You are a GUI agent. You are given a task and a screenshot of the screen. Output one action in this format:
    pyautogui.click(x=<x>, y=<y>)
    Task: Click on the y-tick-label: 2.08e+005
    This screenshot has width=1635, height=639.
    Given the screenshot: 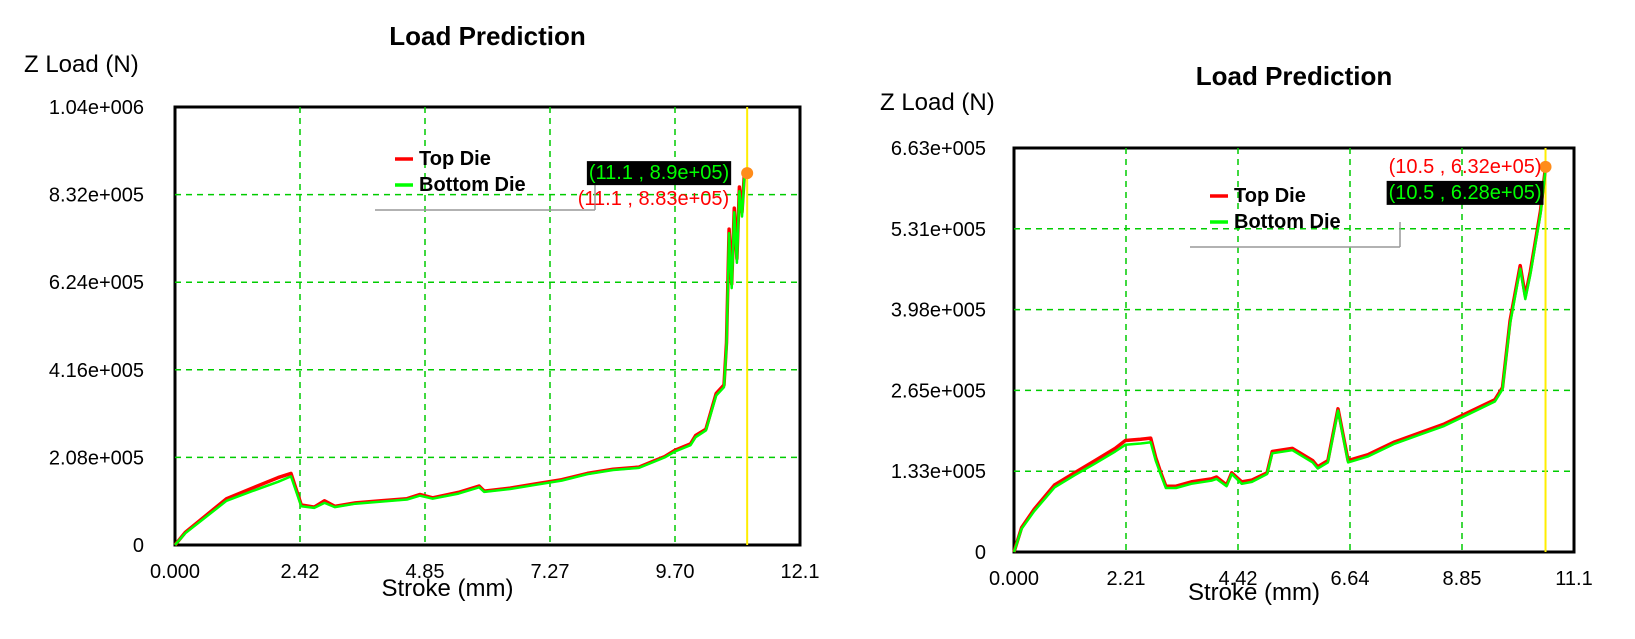 What is the action you would take?
    pyautogui.click(x=96, y=458)
    